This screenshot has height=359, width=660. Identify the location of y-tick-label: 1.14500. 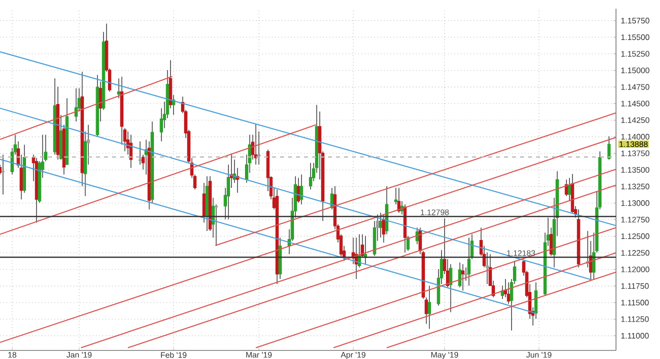
(635, 103).